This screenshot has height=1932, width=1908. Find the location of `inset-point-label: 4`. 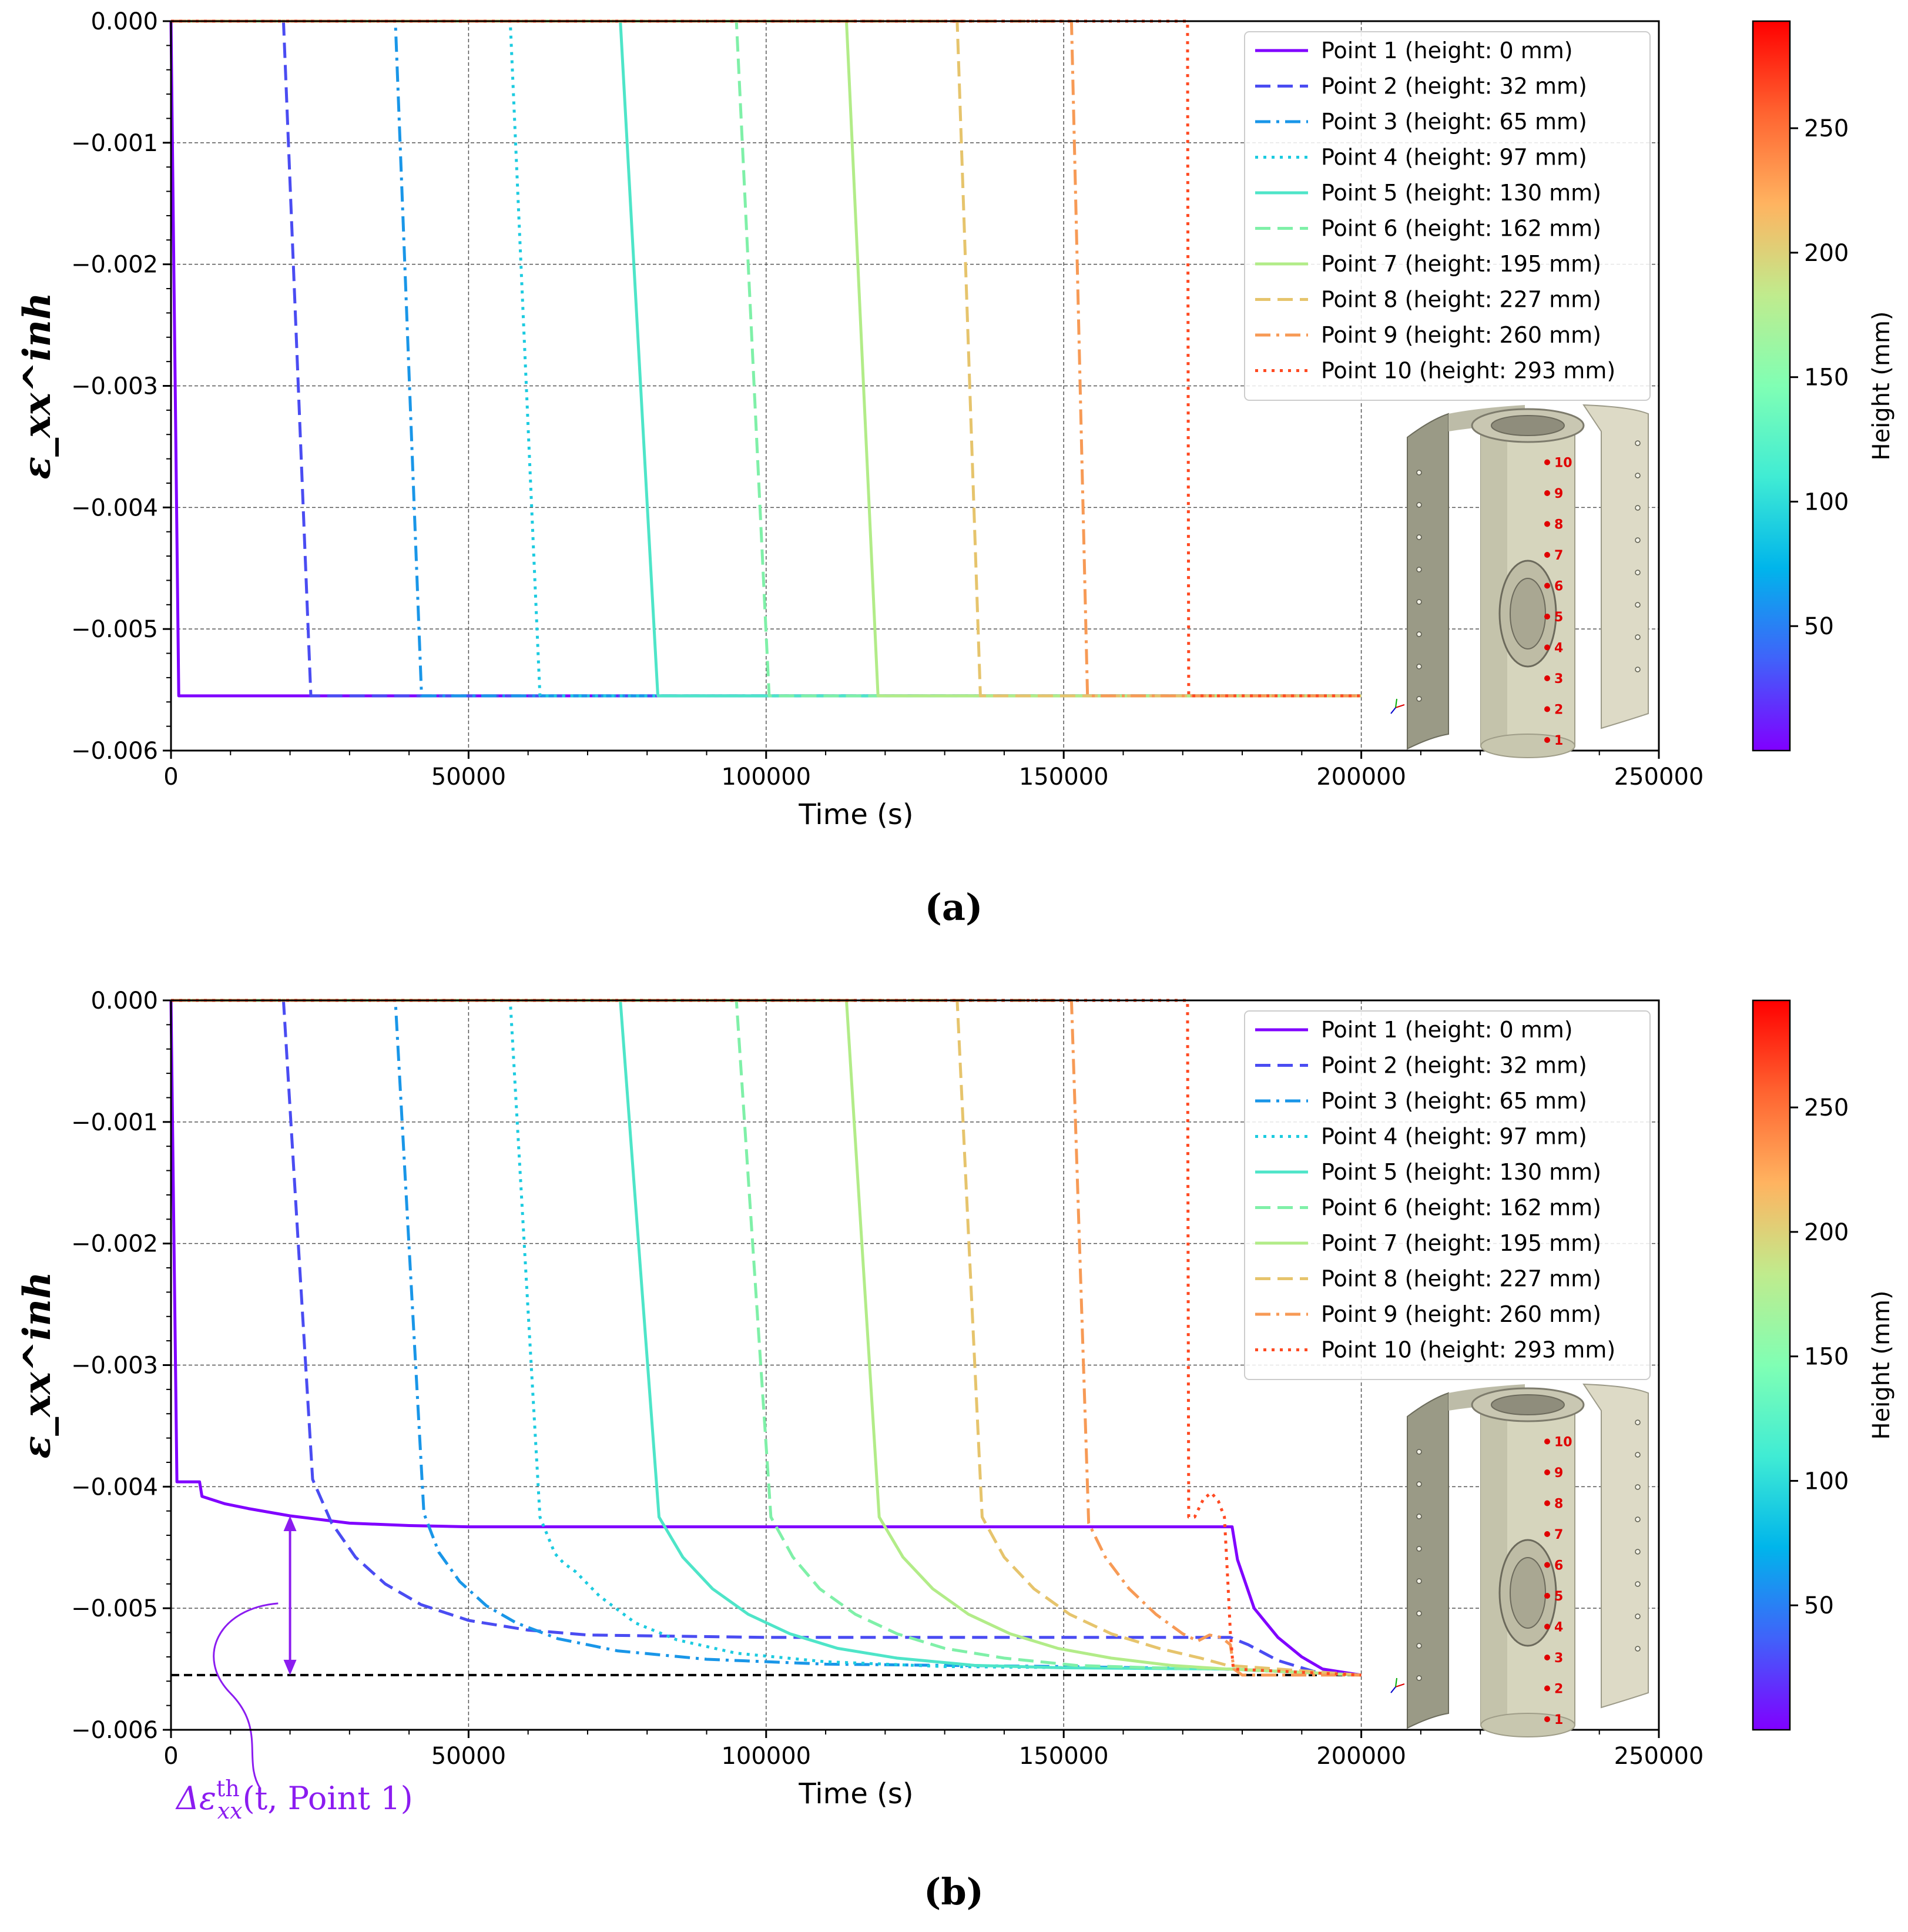

inset-point-label: 4 is located at coordinates (1558, 1627).